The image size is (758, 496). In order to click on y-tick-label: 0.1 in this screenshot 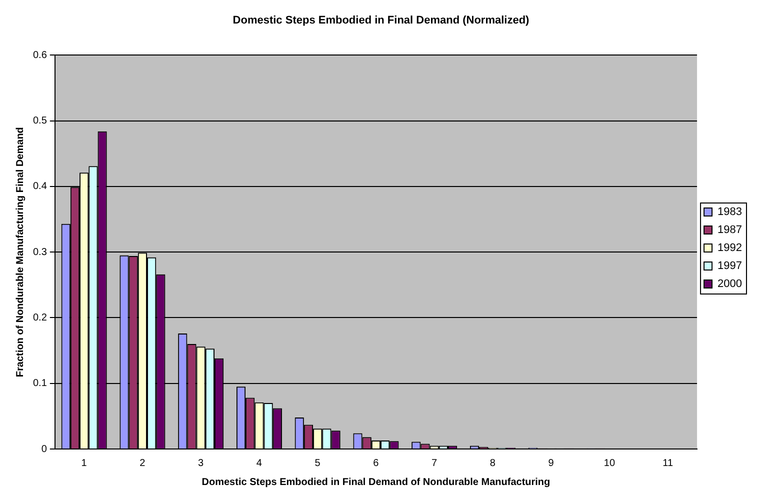, I will do `click(40, 384)`.